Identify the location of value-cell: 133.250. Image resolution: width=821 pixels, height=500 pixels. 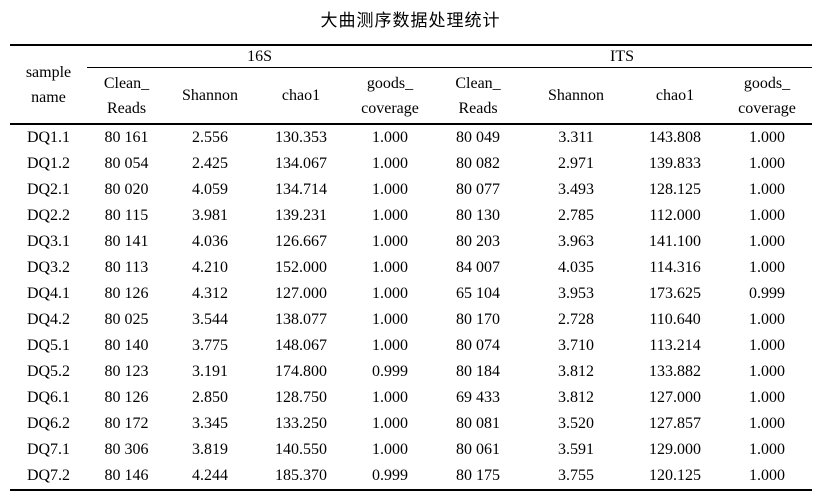
(301, 423).